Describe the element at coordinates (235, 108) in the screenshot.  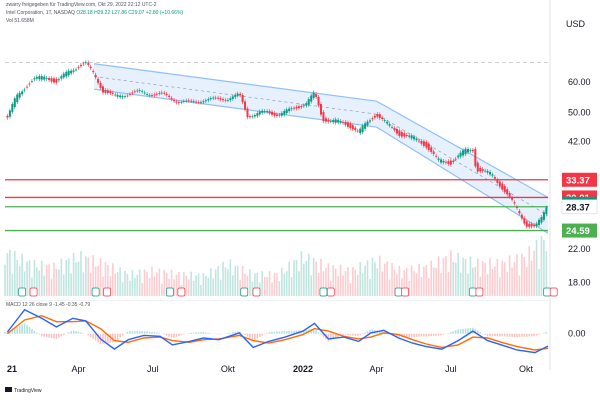
I see `channel-lower-line` at that location.